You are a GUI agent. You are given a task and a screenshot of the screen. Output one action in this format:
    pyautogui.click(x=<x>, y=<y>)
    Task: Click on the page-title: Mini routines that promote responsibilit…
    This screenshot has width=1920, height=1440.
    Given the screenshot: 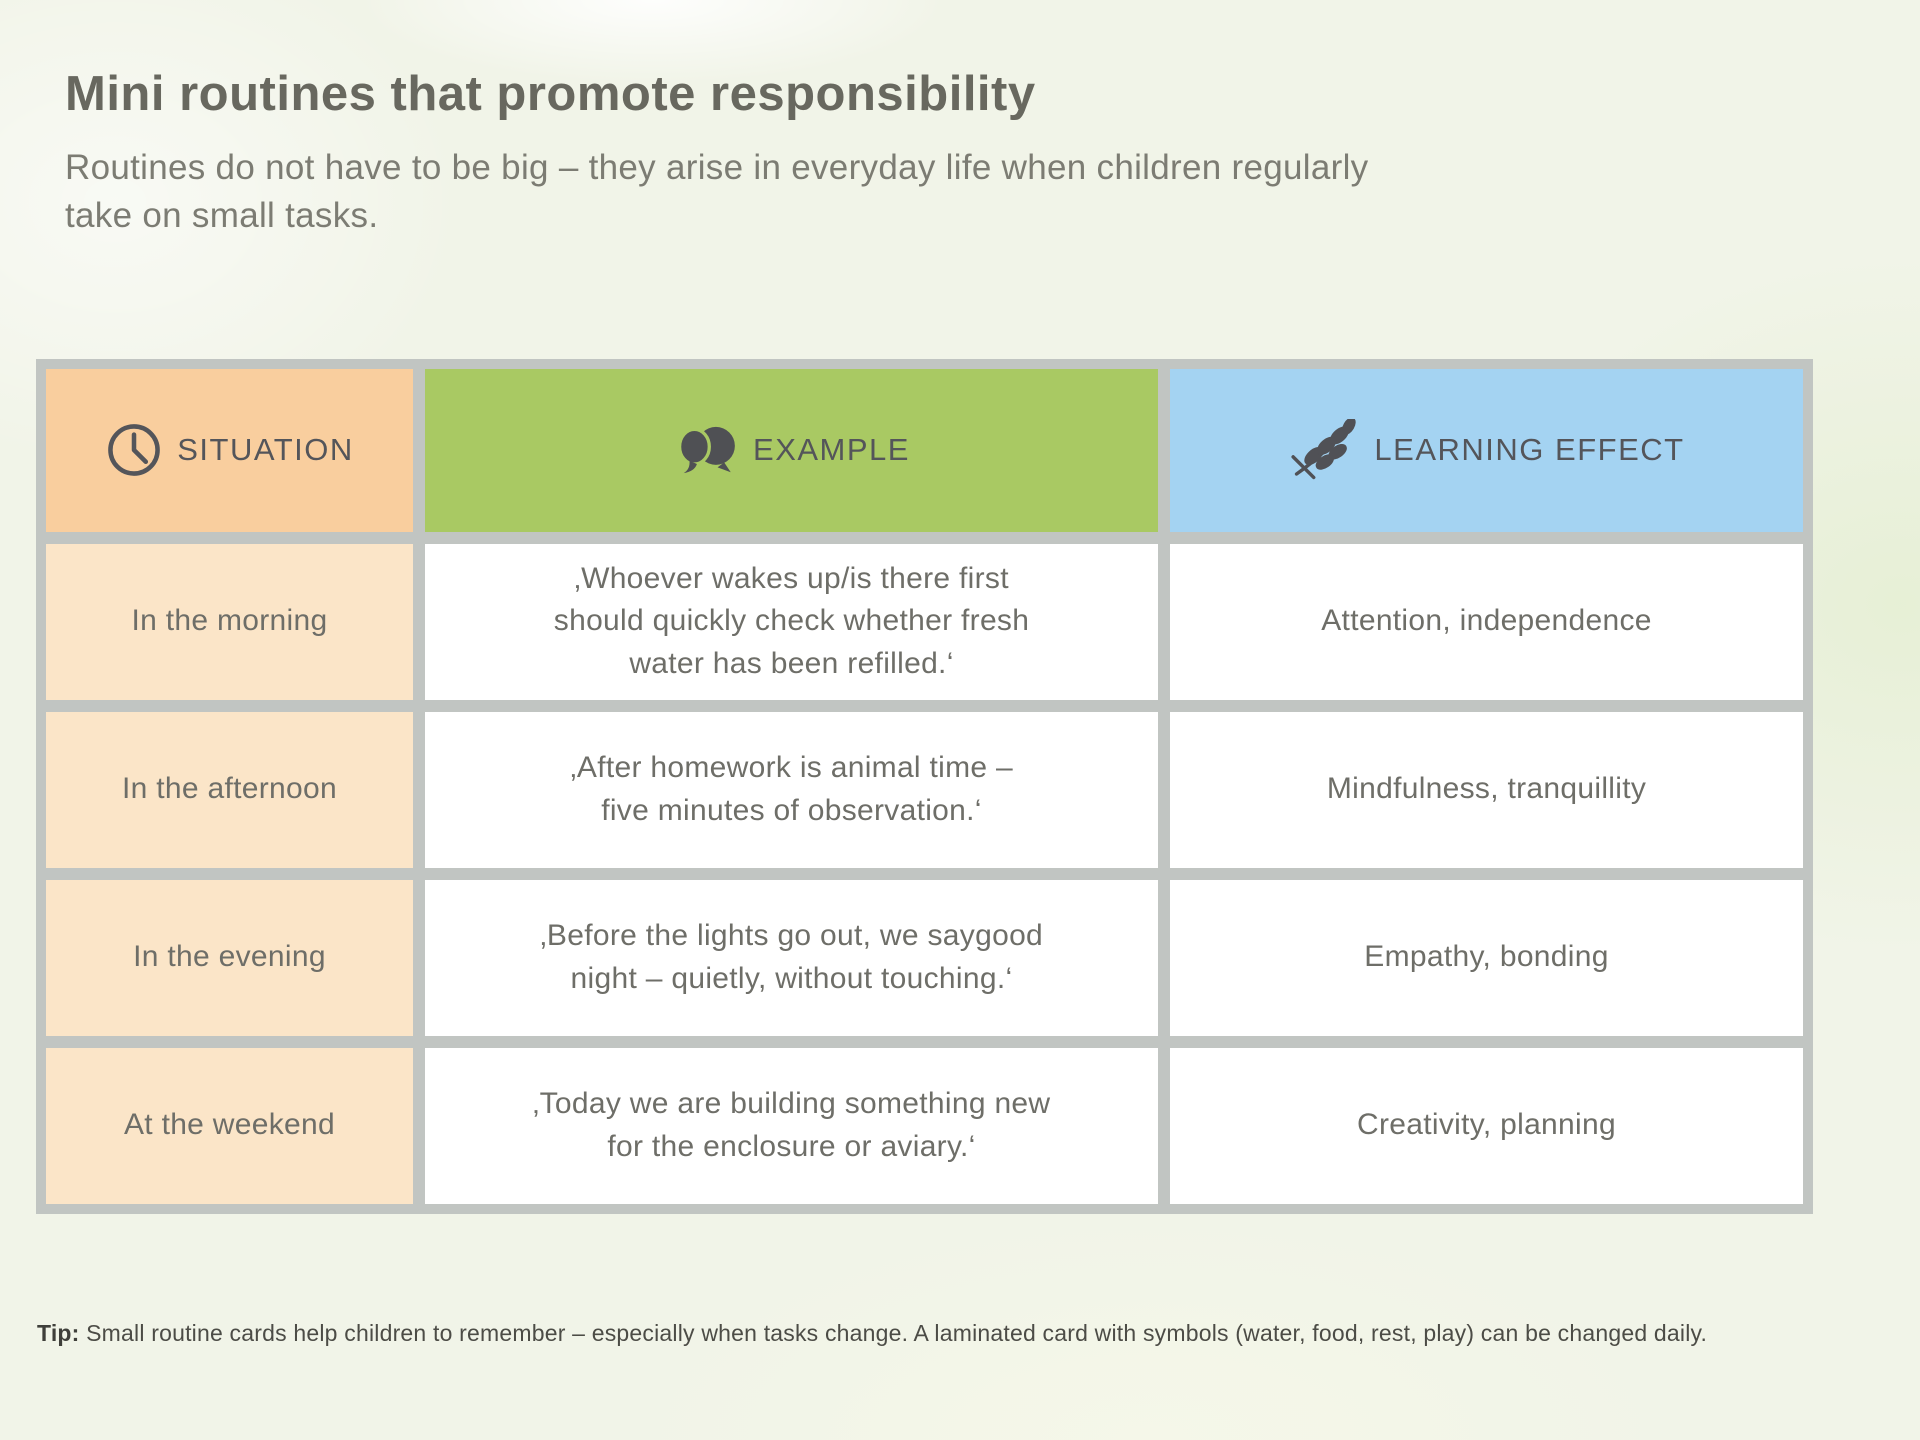 What is the action you would take?
    pyautogui.click(x=550, y=94)
    